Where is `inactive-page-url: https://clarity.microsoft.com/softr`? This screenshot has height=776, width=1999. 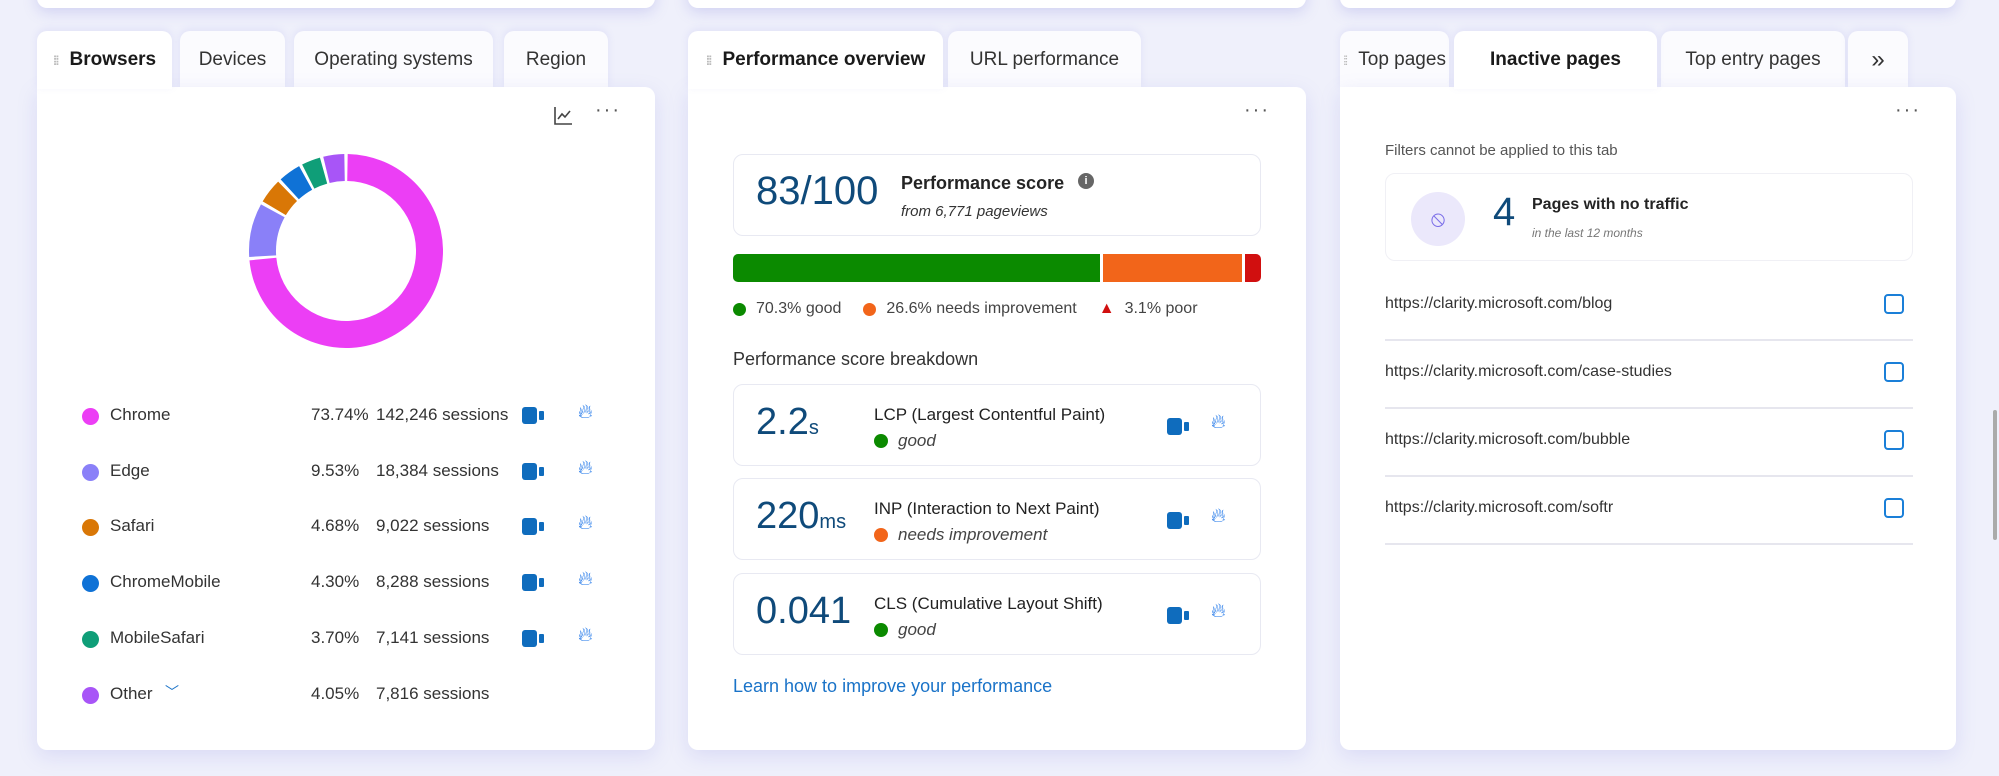
inactive-page-url: https://clarity.microsoft.com/softr is located at coordinates (1499, 507).